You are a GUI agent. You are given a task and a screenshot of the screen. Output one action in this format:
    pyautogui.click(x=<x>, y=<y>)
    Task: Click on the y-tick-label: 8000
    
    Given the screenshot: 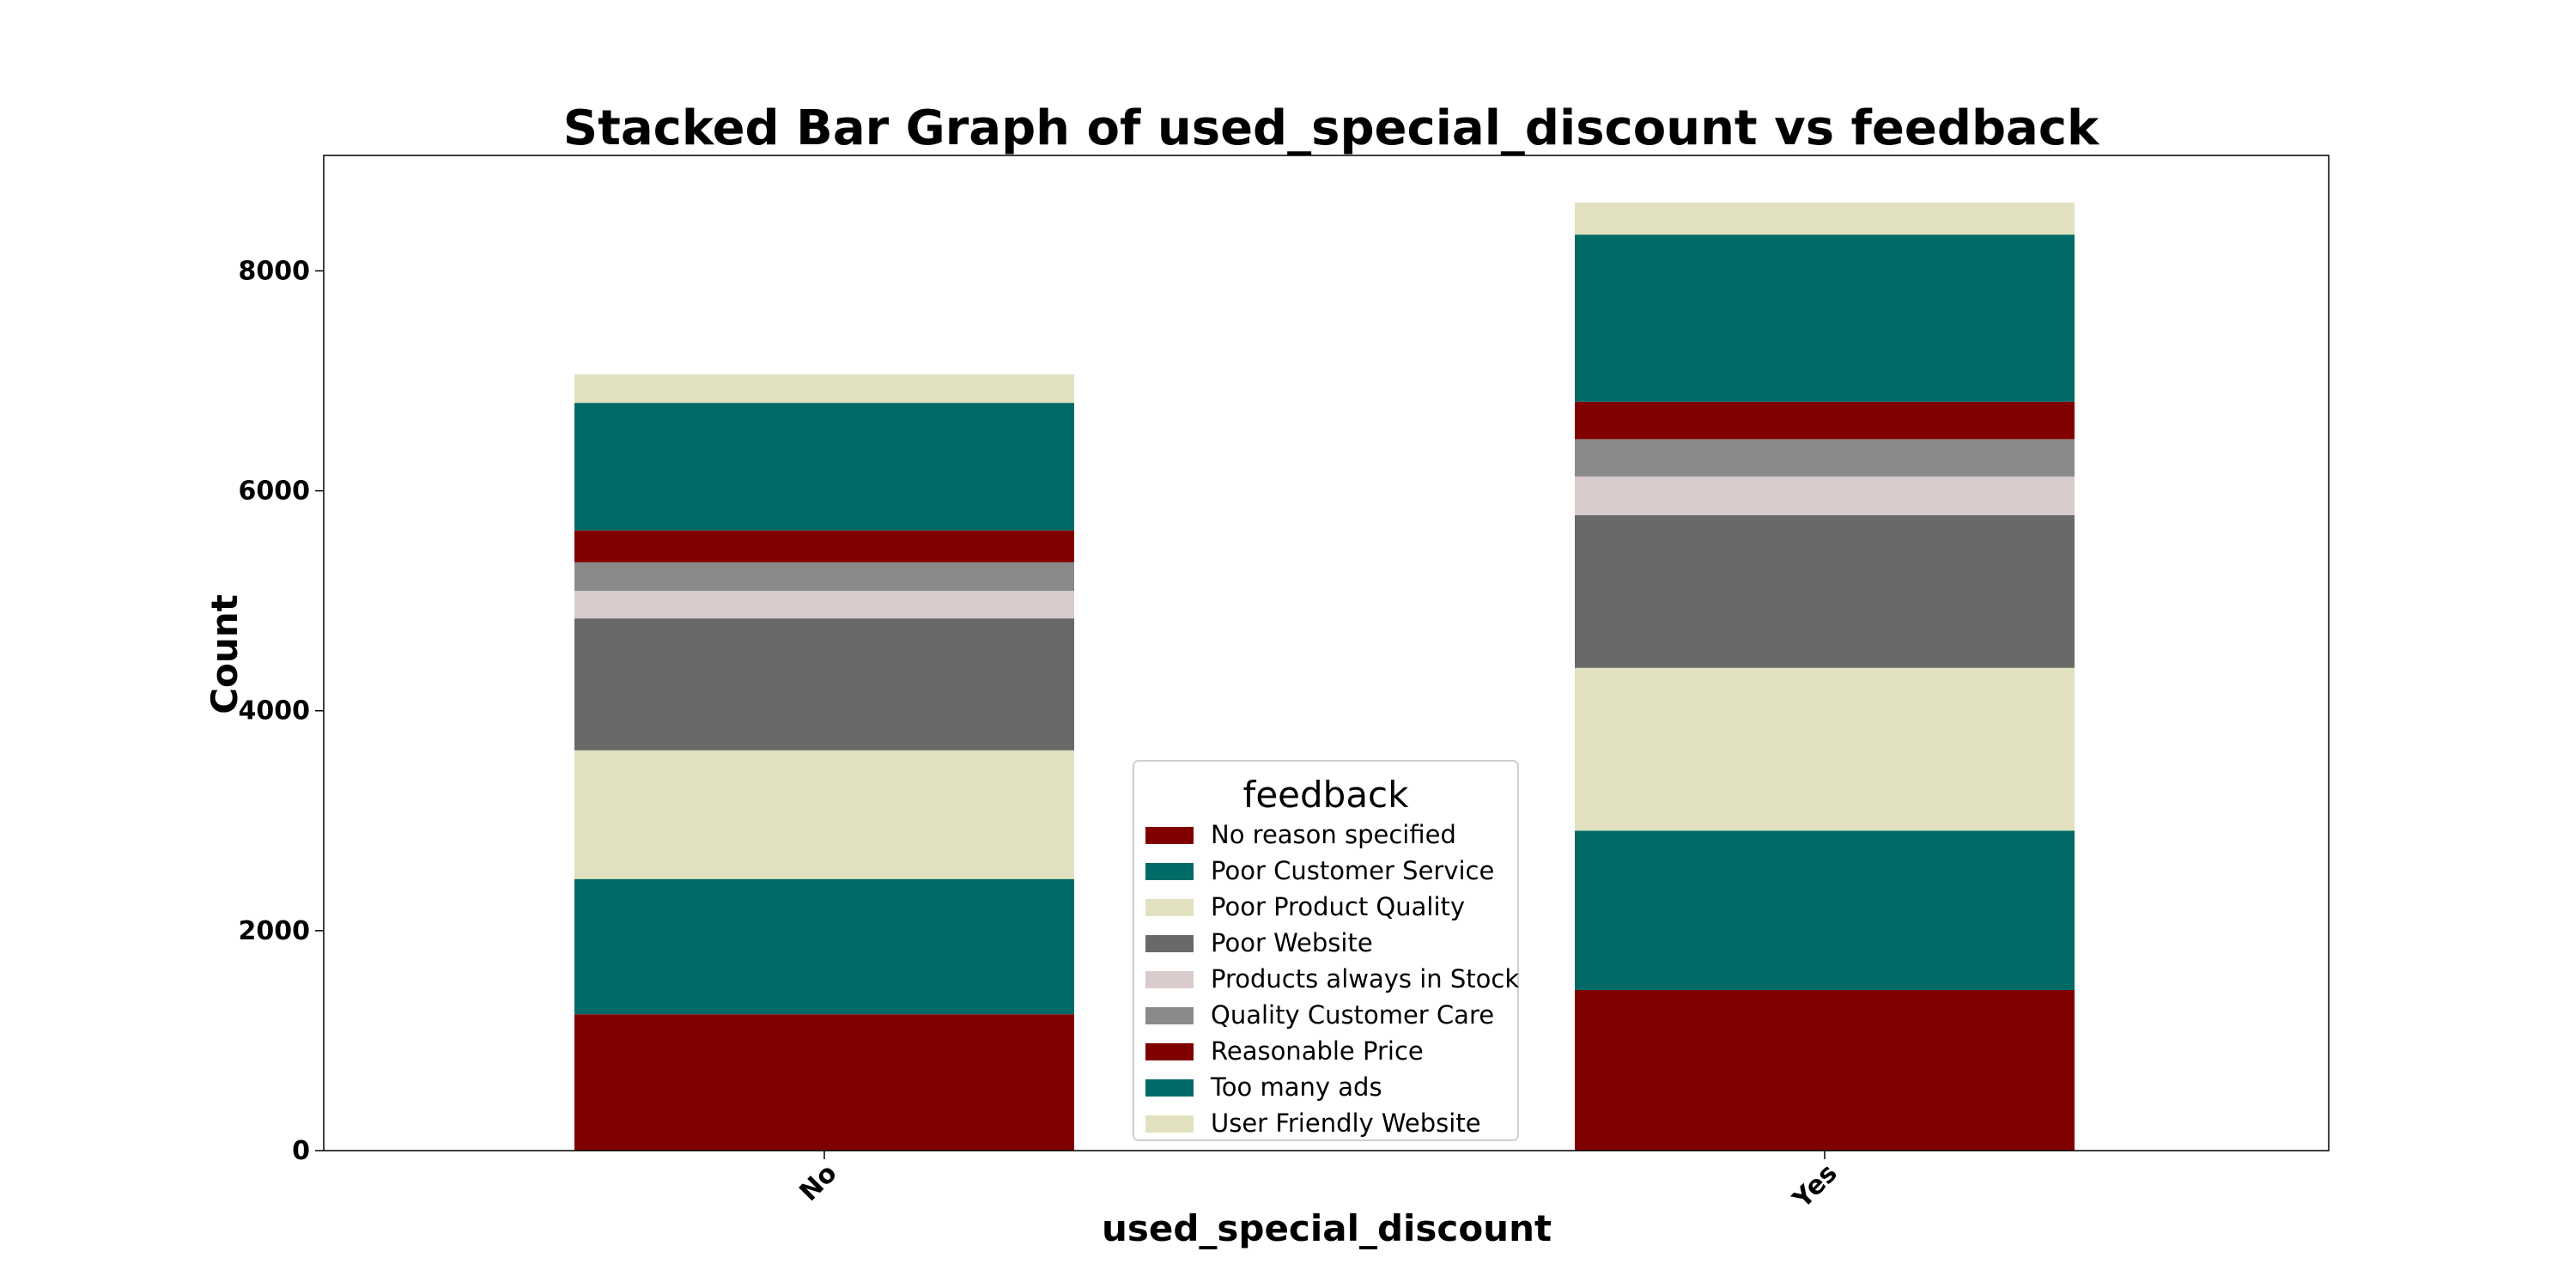 What is the action you would take?
    pyautogui.click(x=275, y=271)
    